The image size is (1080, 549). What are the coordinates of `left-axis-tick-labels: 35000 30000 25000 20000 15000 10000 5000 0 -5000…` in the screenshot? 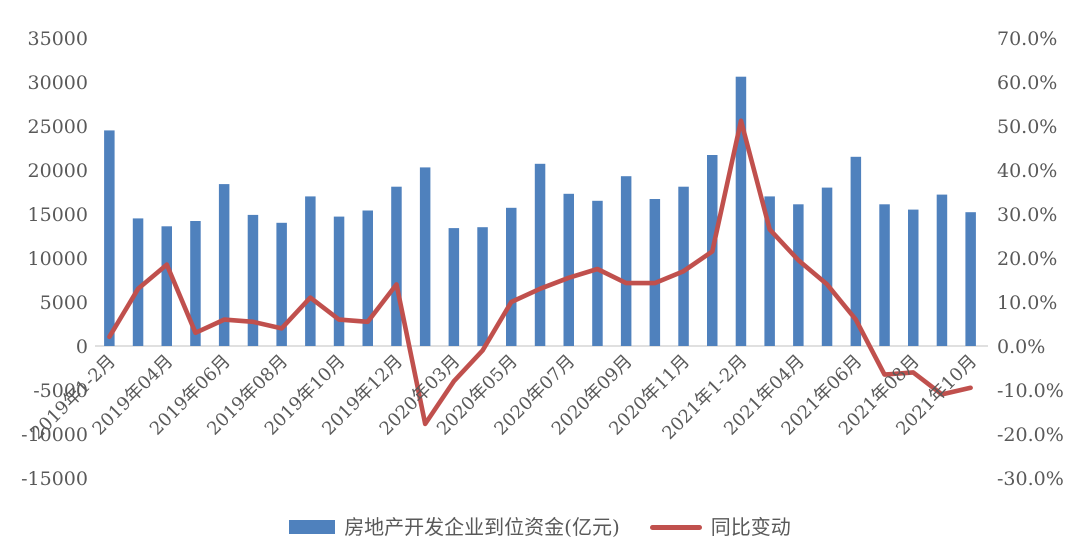 It's located at (54, 259).